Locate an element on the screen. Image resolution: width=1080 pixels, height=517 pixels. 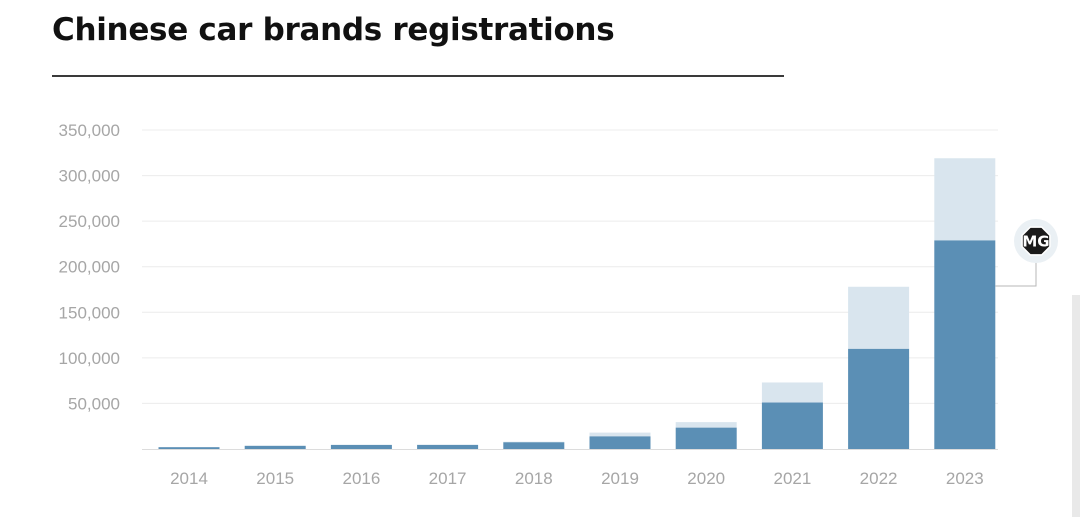
y-tick-label: 100,000 is located at coordinates (89, 358).